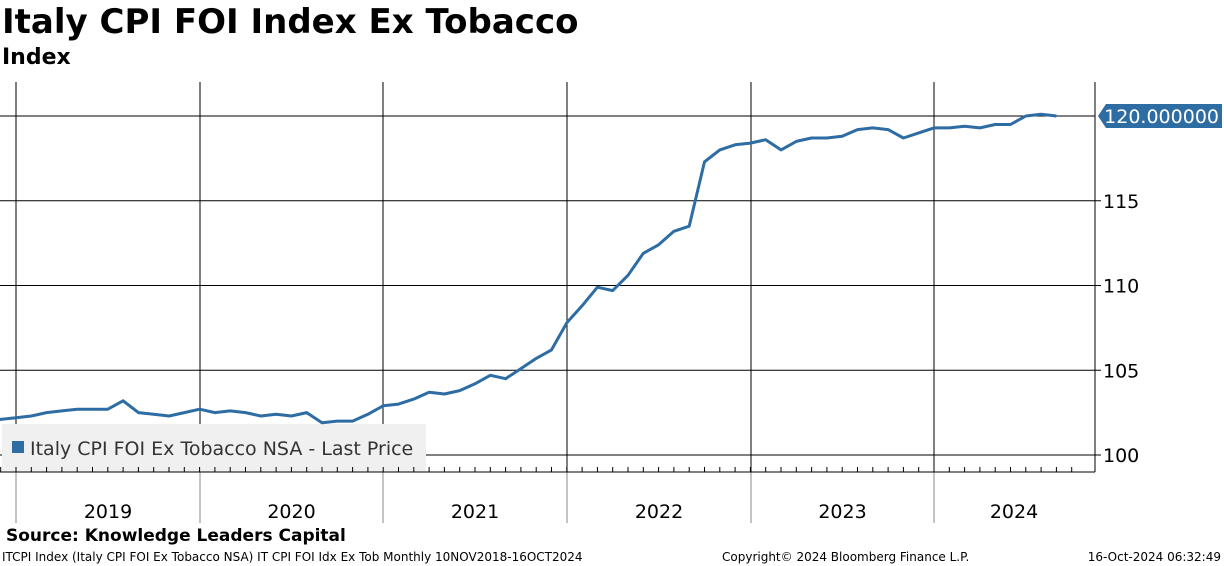 This screenshot has width=1224, height=566. Describe the element at coordinates (842, 512) in the screenshot. I see `x-year-label: 2023` at that location.